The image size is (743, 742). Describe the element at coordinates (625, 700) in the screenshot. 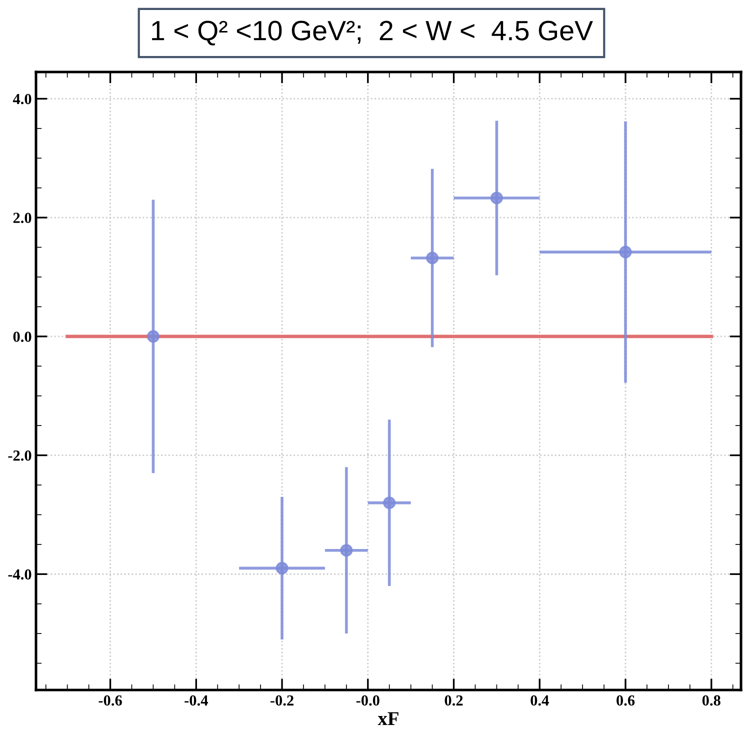

I see `x-tick-label: 0.6` at that location.